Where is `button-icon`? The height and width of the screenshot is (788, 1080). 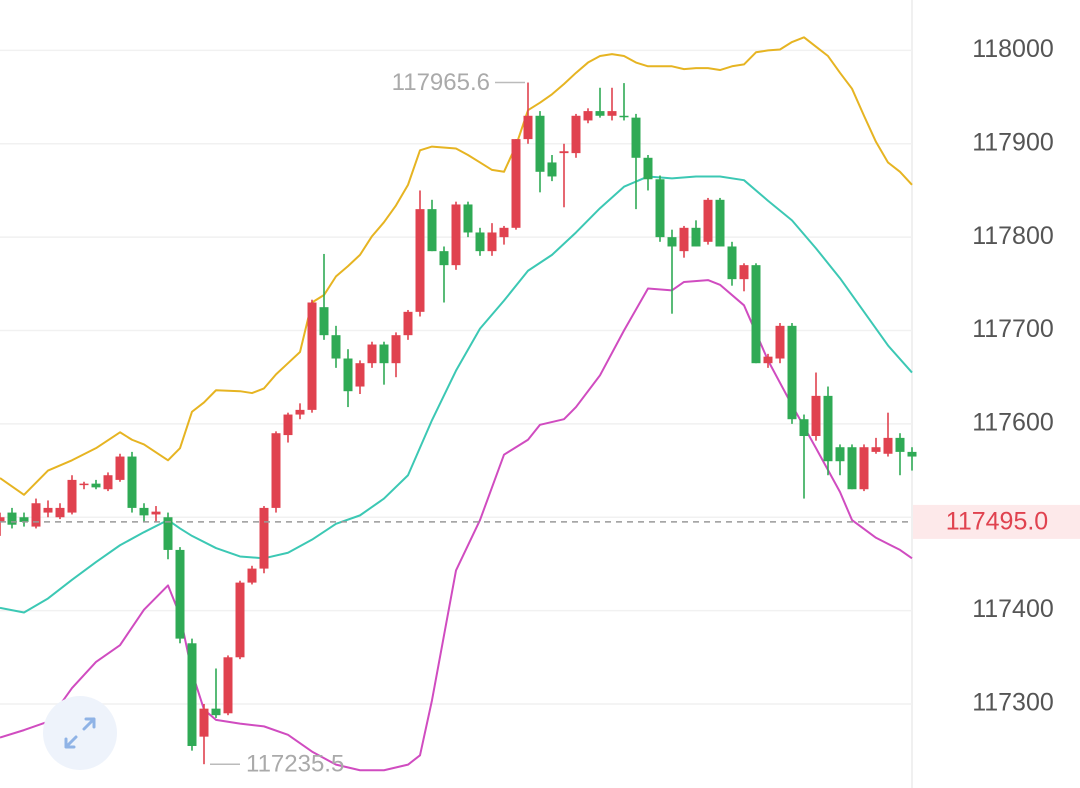
button-icon is located at coordinates (80, 733).